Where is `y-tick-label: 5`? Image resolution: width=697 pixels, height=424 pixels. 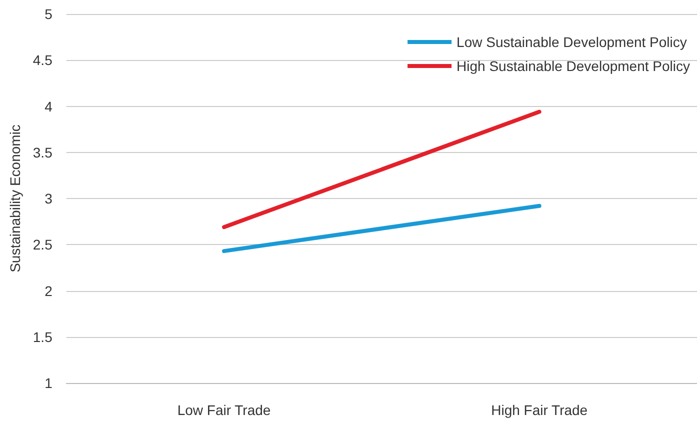 y-tick-label: 5 is located at coordinates (48, 14).